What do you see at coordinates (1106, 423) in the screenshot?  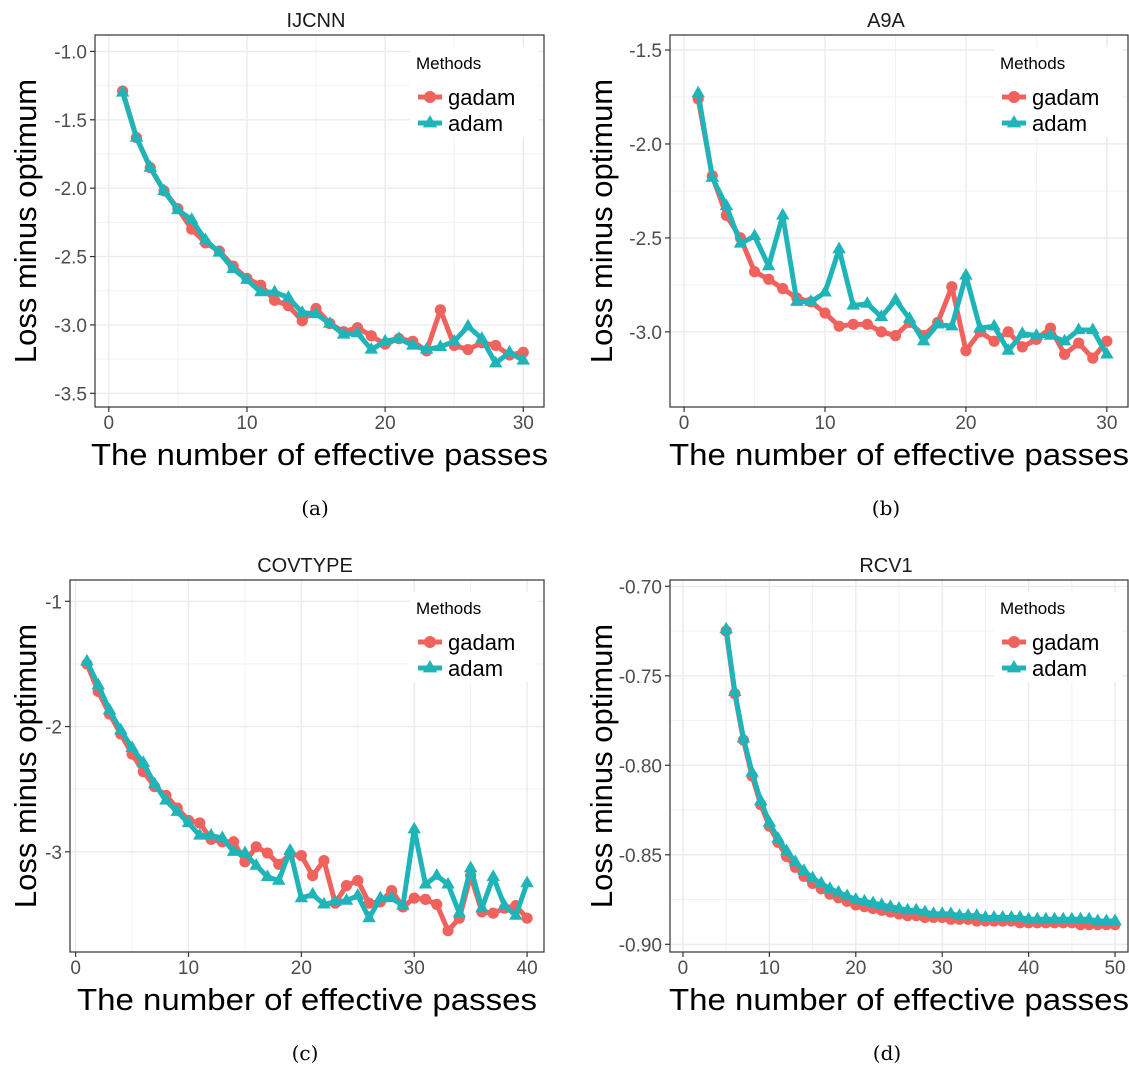 I see `x-tick-label: 30` at bounding box center [1106, 423].